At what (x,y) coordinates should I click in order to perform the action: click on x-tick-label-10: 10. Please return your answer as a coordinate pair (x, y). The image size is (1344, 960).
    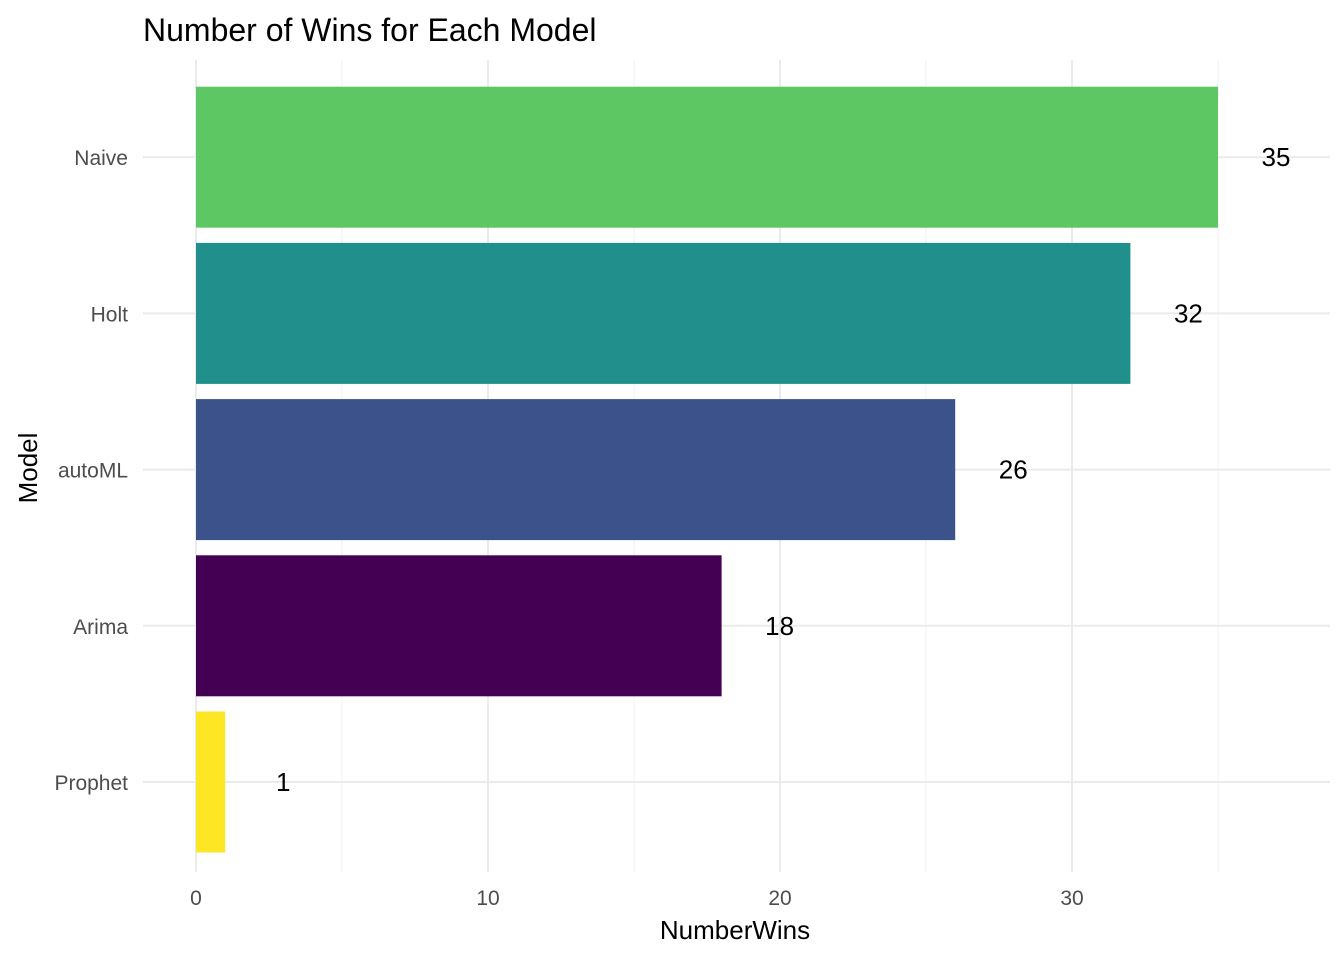
    Looking at the image, I should click on (487, 898).